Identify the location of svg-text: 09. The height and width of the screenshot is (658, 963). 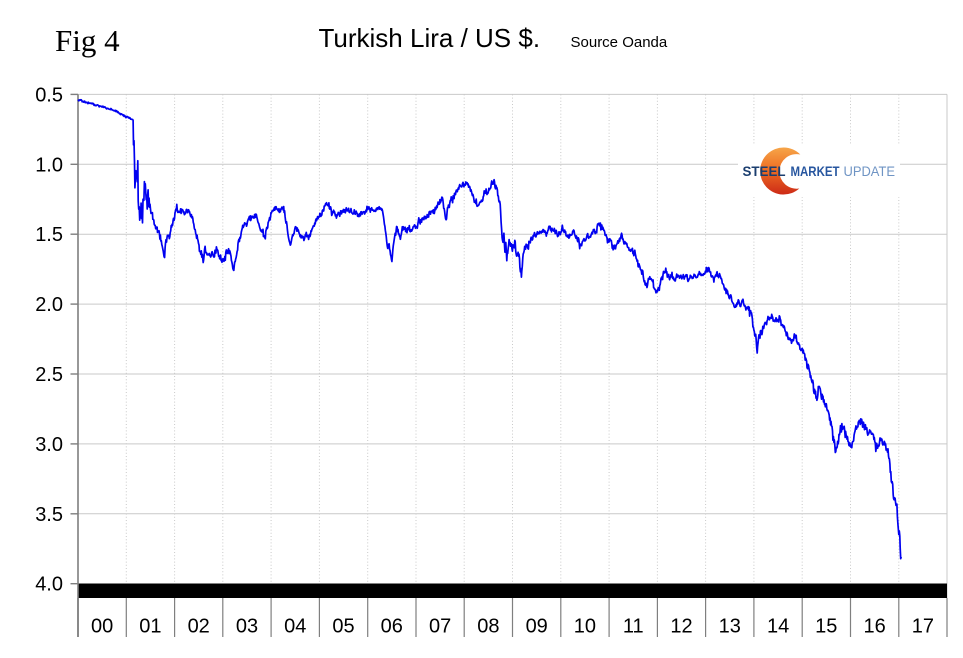
(537, 627).